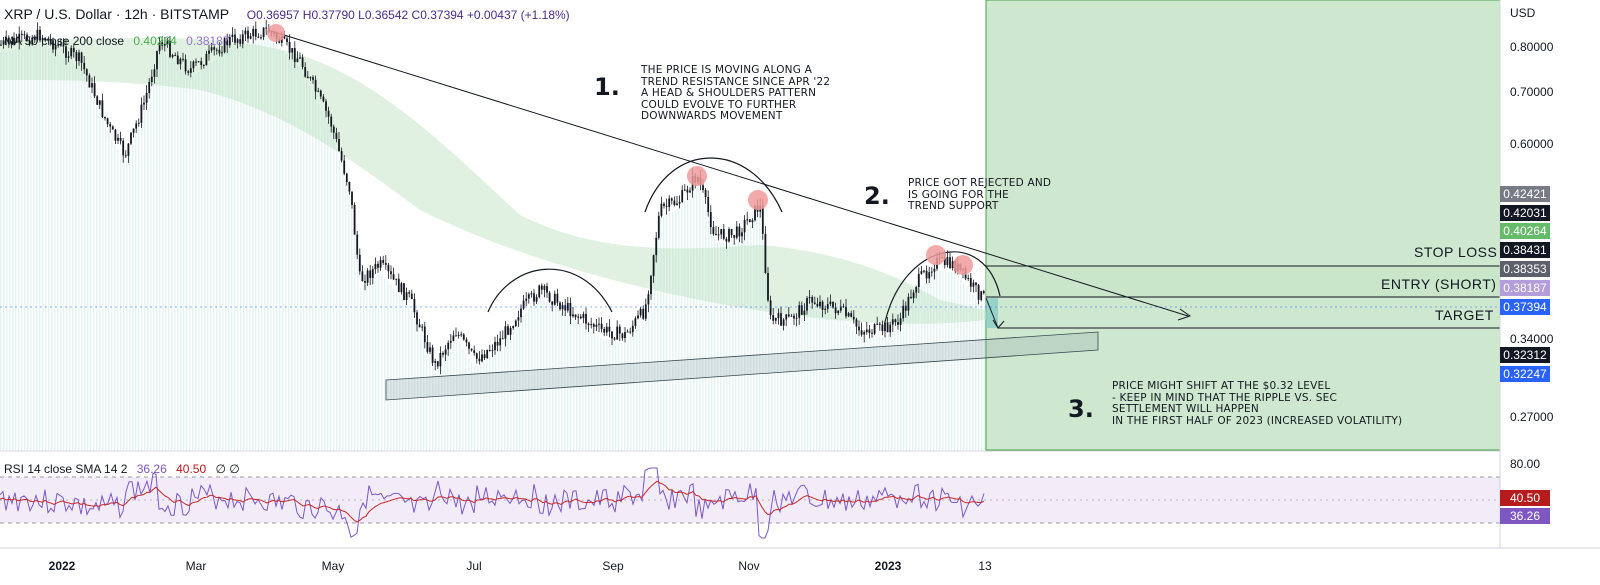  What do you see at coordinates (1243, 282) in the screenshot?
I see `short-position-box` at bounding box center [1243, 282].